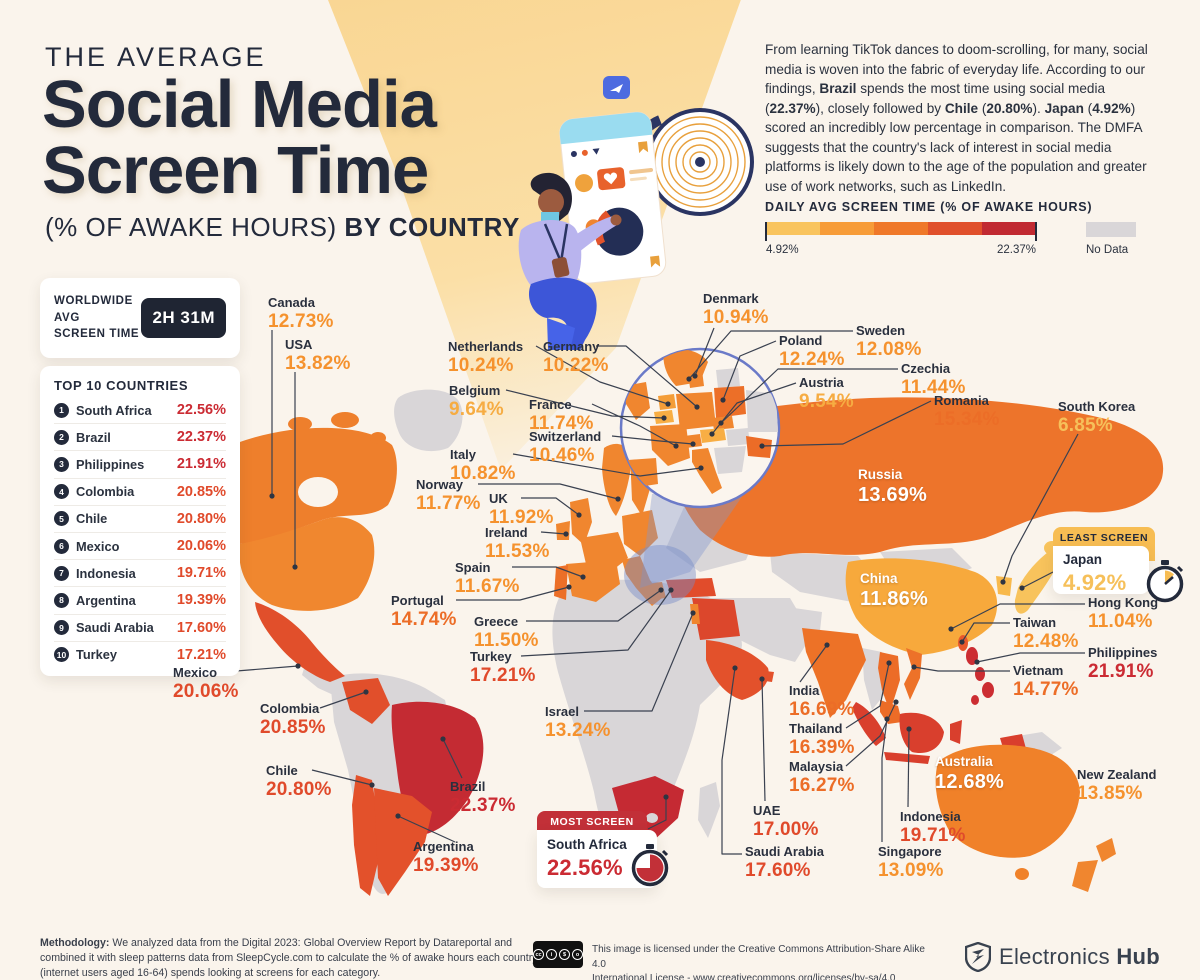 This screenshot has width=1200, height=980. I want to click on cc-cc-icon: cc, so click(538, 954).